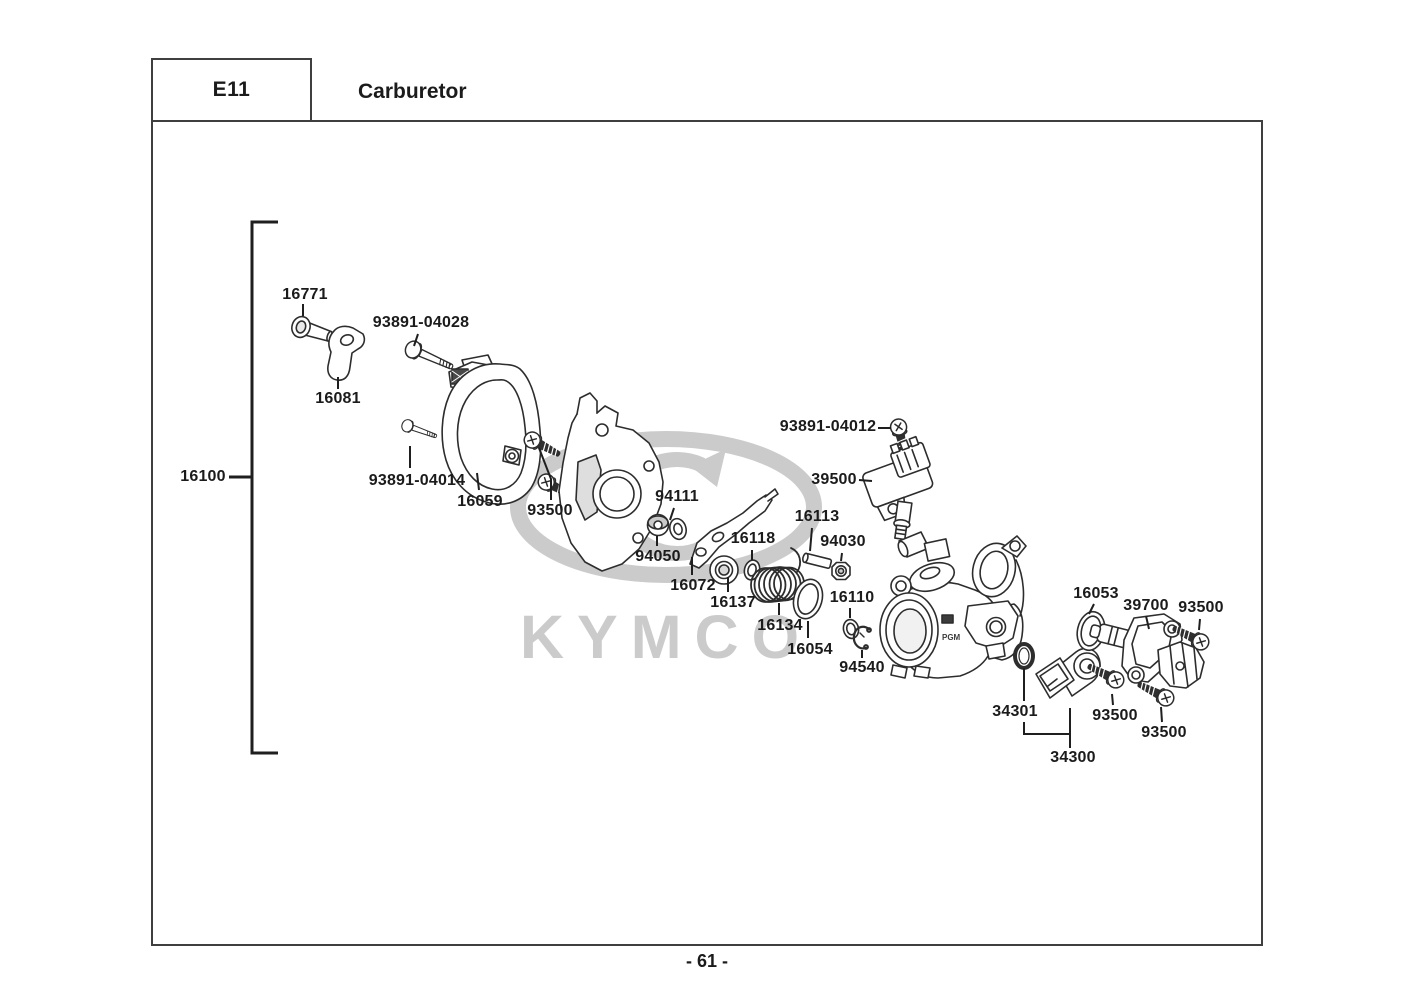 The width and height of the screenshot is (1415, 1000). Describe the element at coordinates (203, 476) in the screenshot. I see `part-label-16100: 16100` at that location.